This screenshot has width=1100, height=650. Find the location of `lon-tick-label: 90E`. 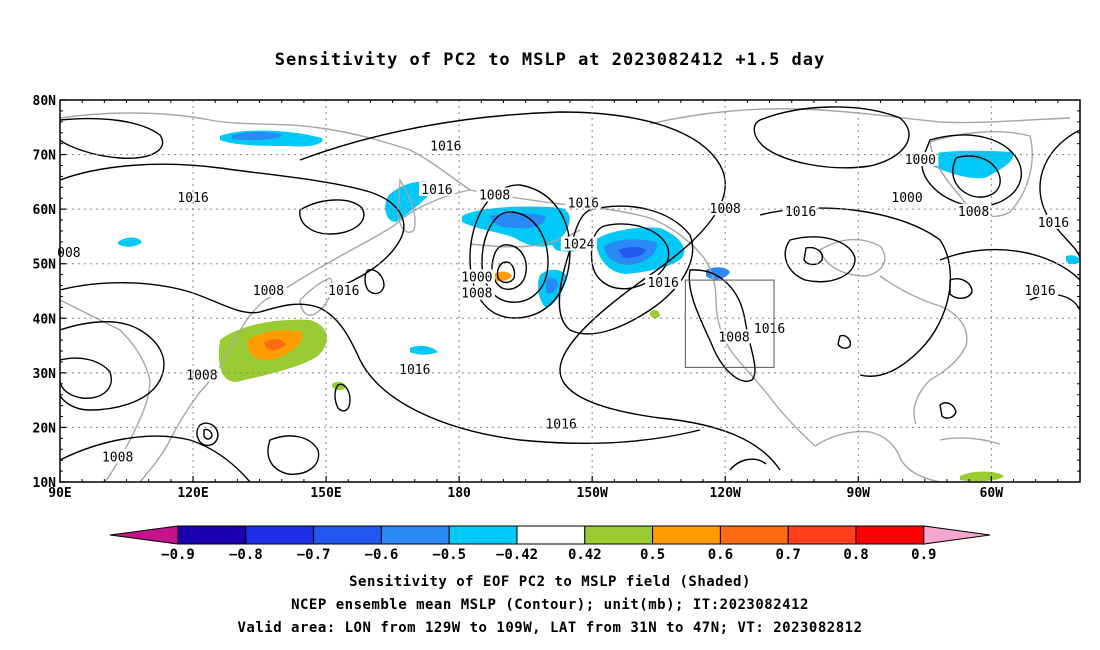

lon-tick-label: 90E is located at coordinates (59, 493).